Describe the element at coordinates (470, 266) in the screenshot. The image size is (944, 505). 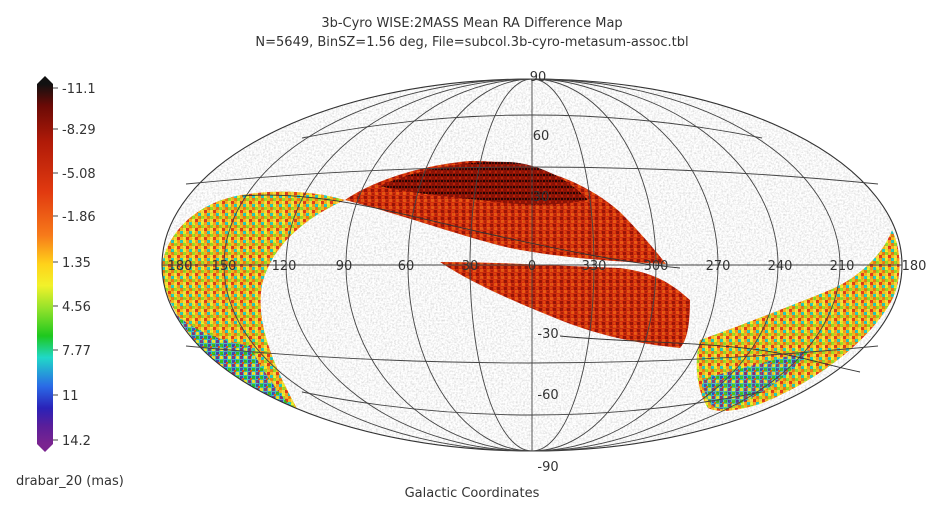
I see `lon-tick: 30` at that location.